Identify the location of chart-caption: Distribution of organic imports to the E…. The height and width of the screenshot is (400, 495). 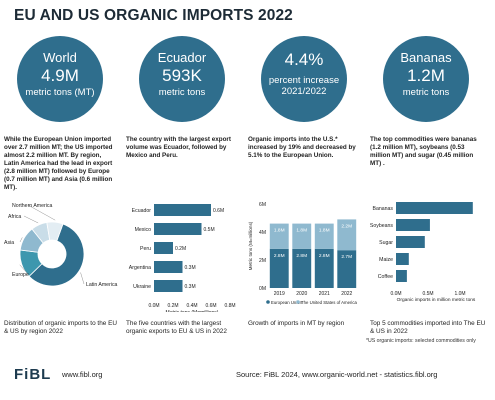
(60, 327).